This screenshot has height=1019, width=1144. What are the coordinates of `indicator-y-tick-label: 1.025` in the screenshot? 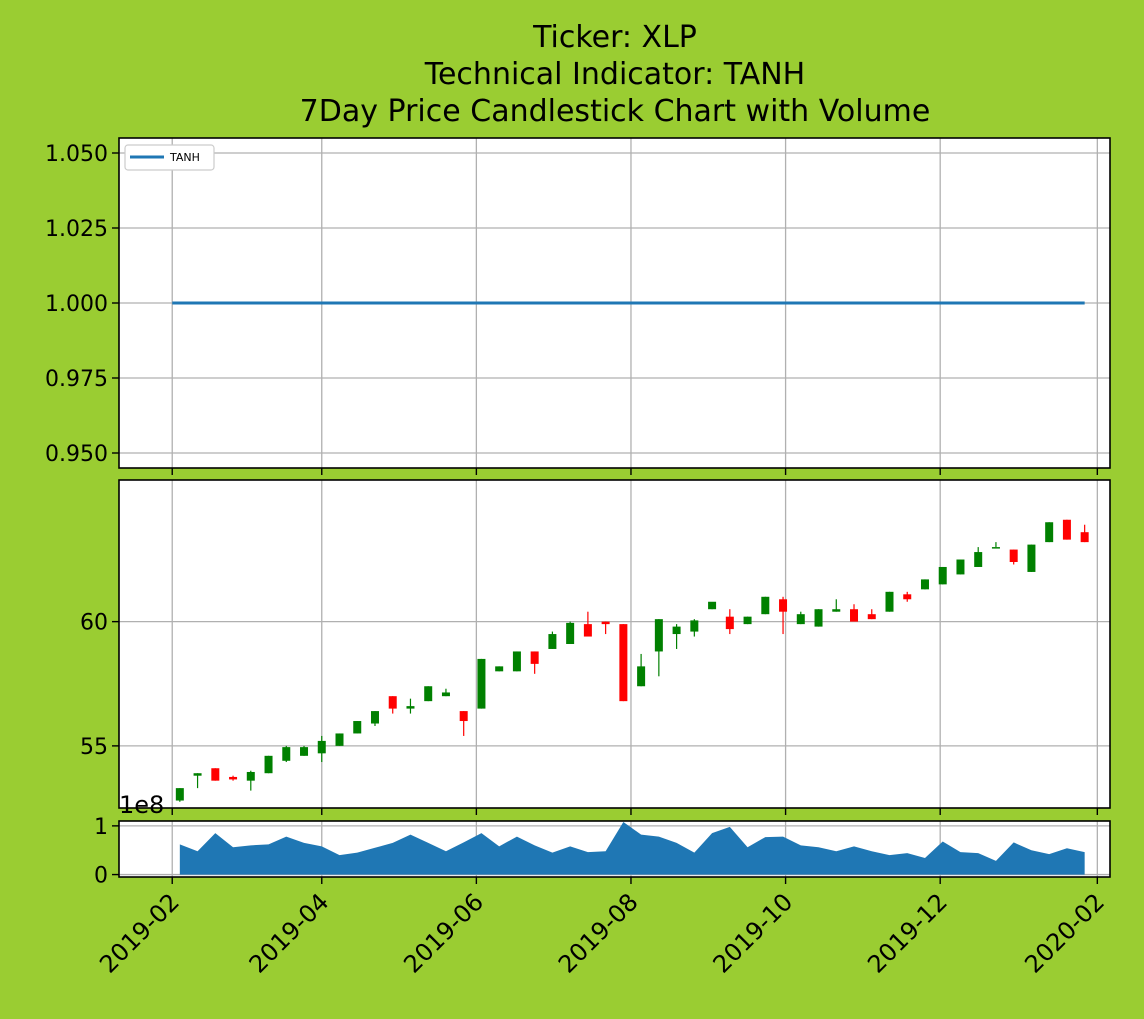 It's located at (76, 229).